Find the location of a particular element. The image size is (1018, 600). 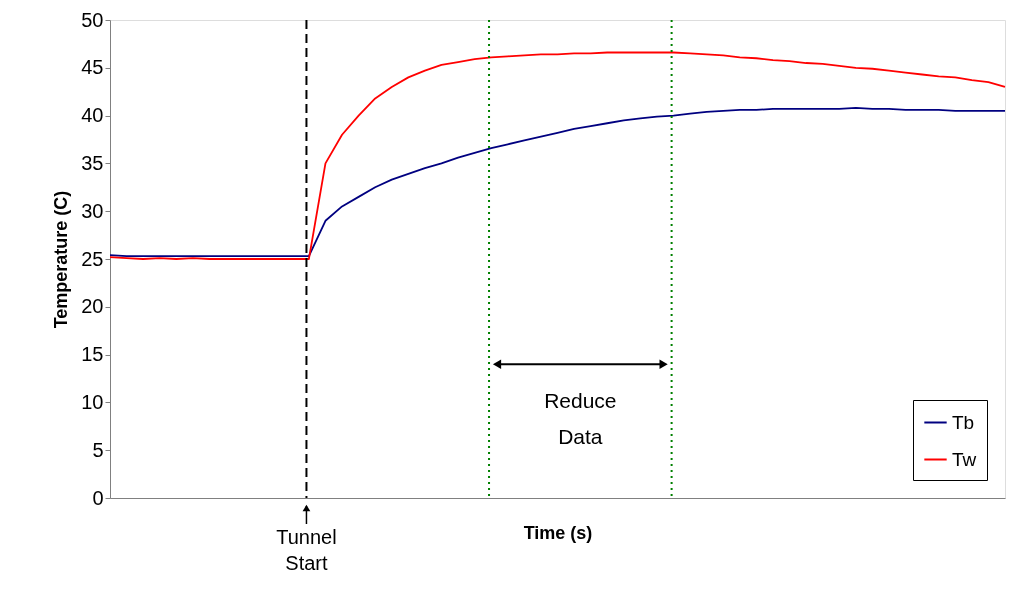

legend-label: Tw is located at coordinates (964, 459).